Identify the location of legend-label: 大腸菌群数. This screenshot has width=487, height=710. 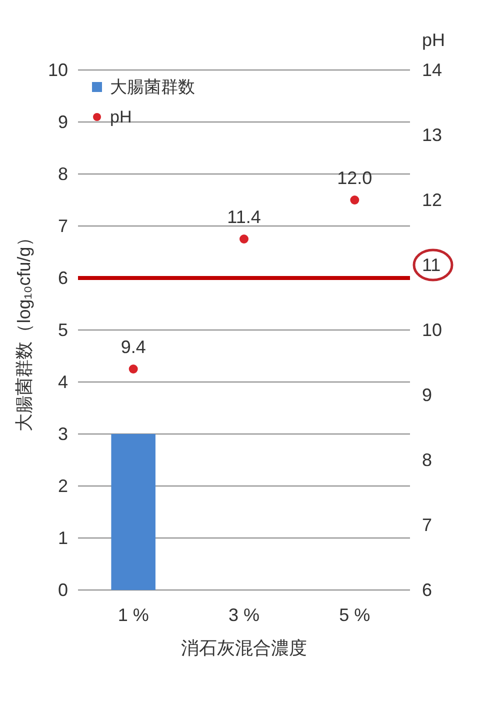
(152, 87).